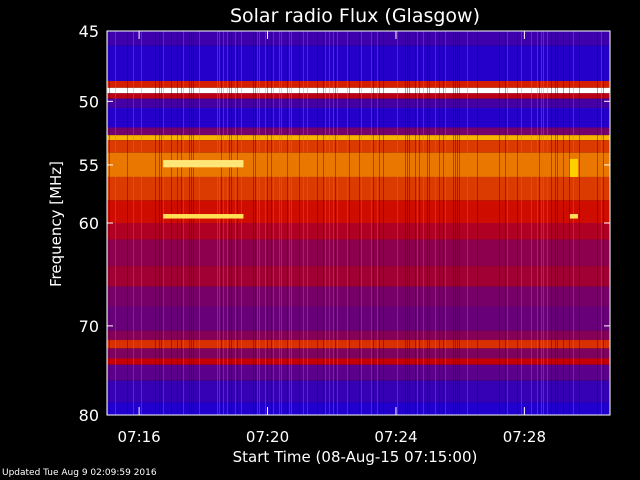 This screenshot has height=480, width=640. Describe the element at coordinates (355, 457) in the screenshot. I see `x-axis-label: Start Time (08-Aug-15 07:15:00)` at that location.